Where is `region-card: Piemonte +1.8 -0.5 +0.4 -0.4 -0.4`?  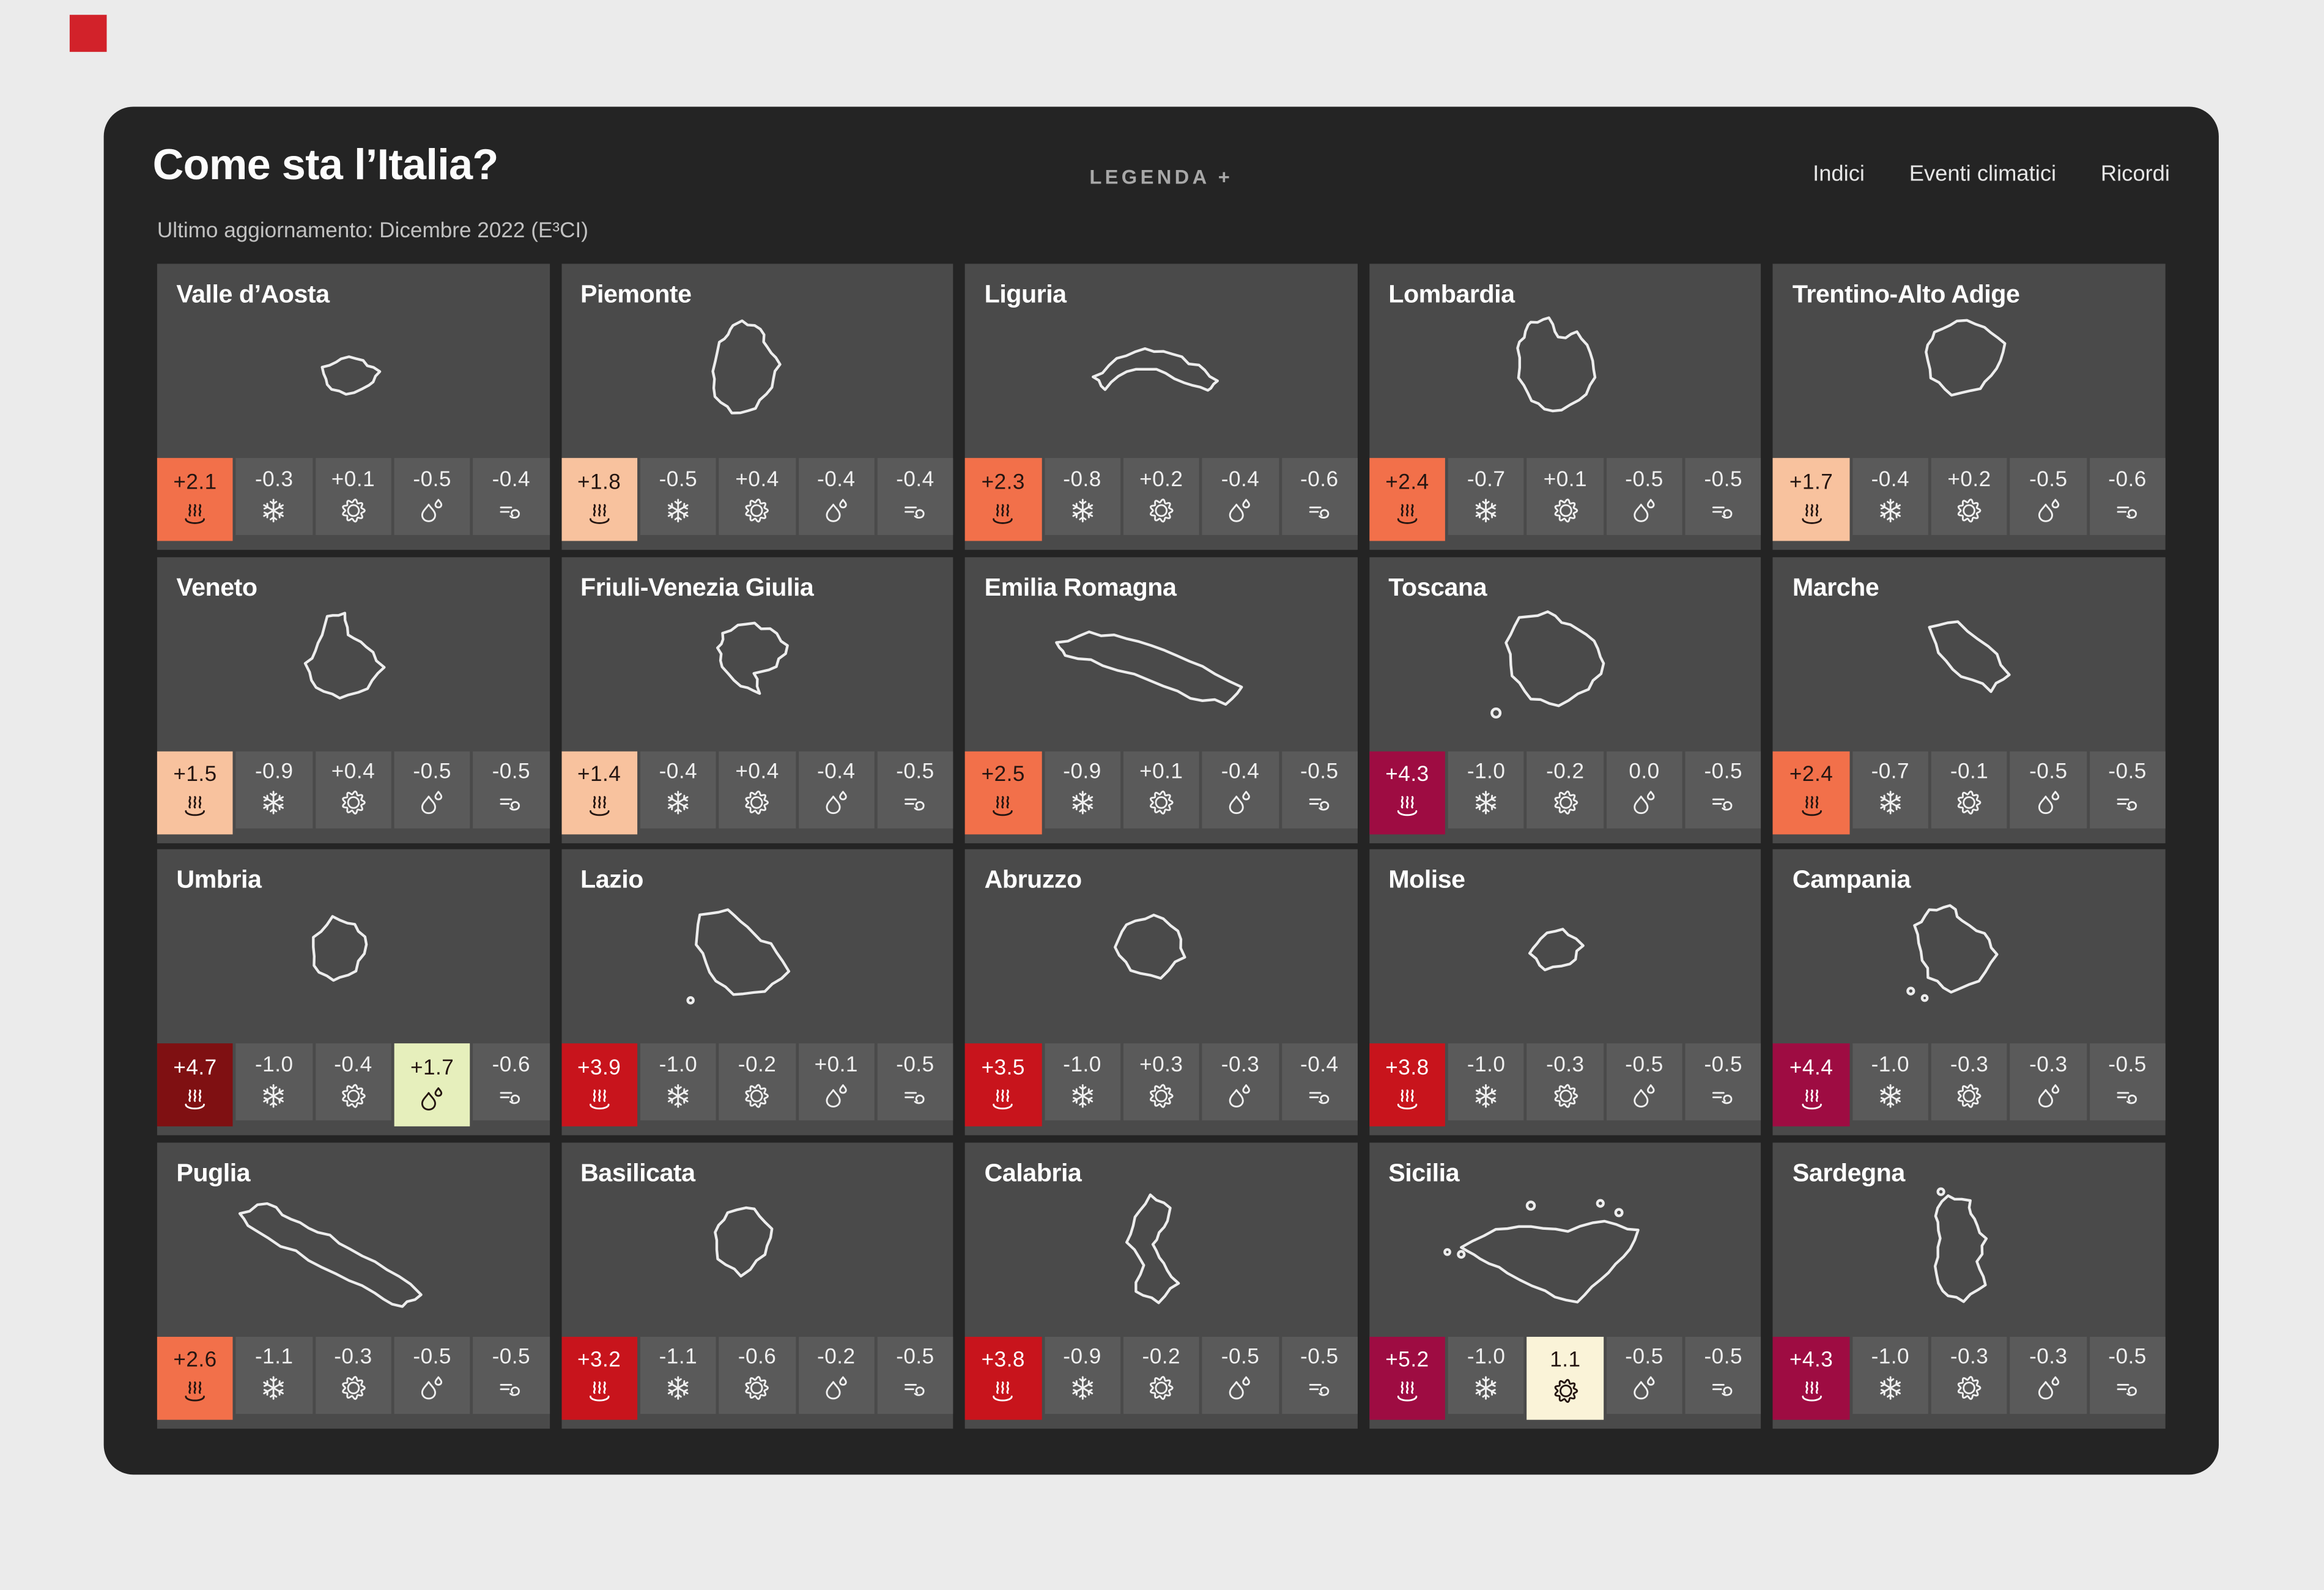
region-card: Piemonte +1.8 -0.5 +0.4 -0.4 -0.4 is located at coordinates (757, 407).